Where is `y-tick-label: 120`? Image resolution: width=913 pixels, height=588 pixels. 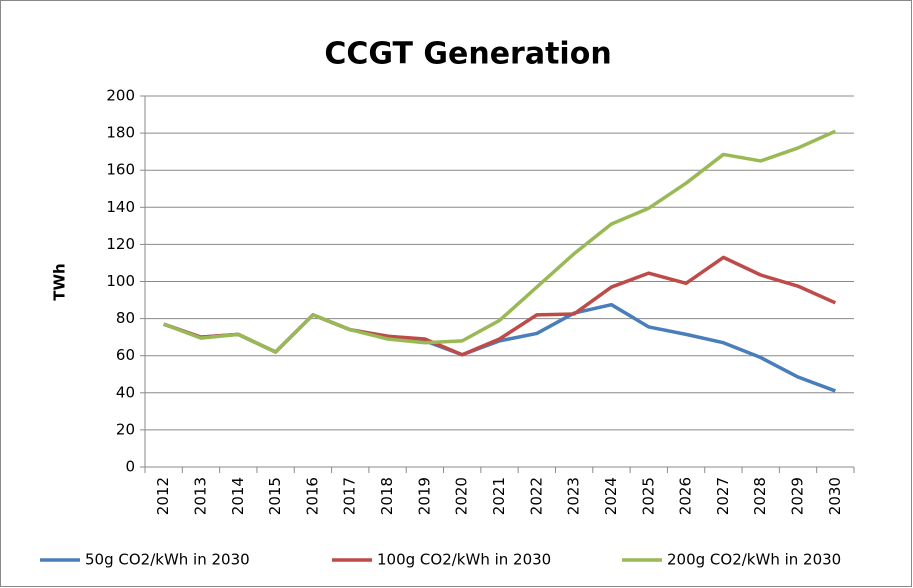
y-tick-label: 120 is located at coordinates (120, 244).